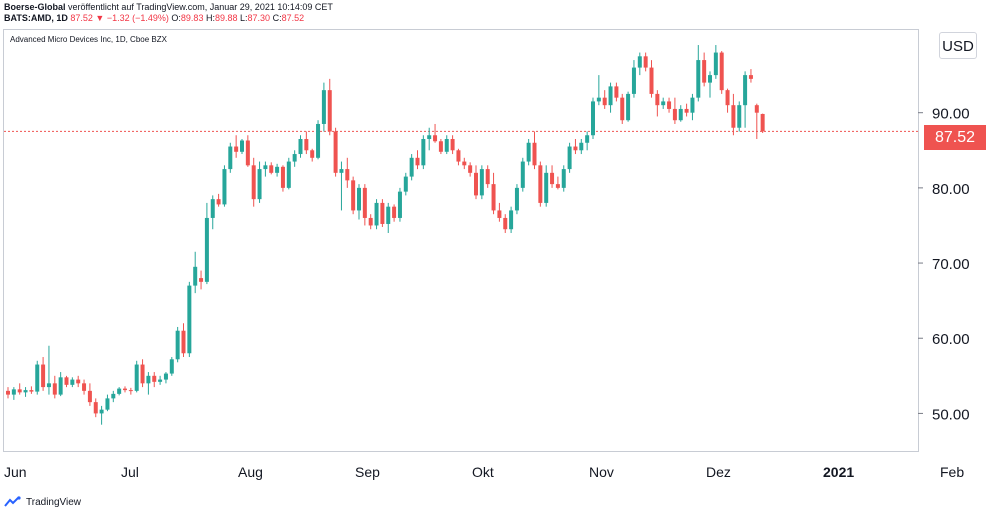  Describe the element at coordinates (250, 472) in the screenshot. I see `x-tick-label: Aug` at that location.